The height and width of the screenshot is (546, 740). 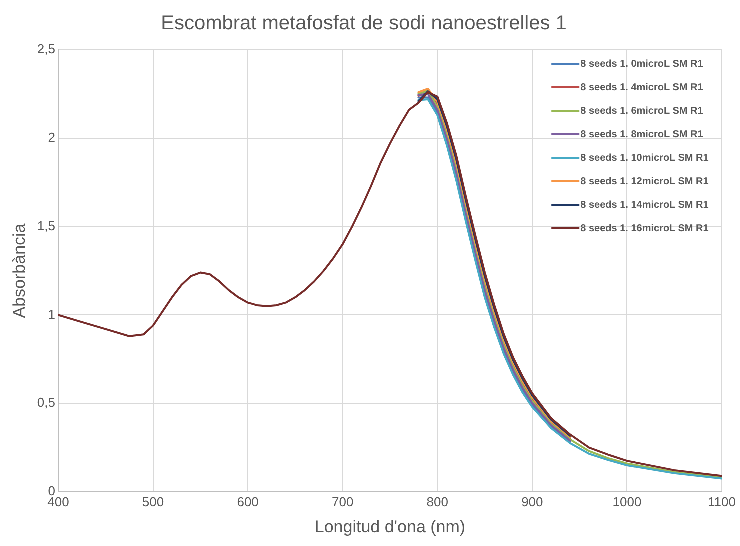 What do you see at coordinates (52, 314) in the screenshot?
I see `y-tick-label: 1` at bounding box center [52, 314].